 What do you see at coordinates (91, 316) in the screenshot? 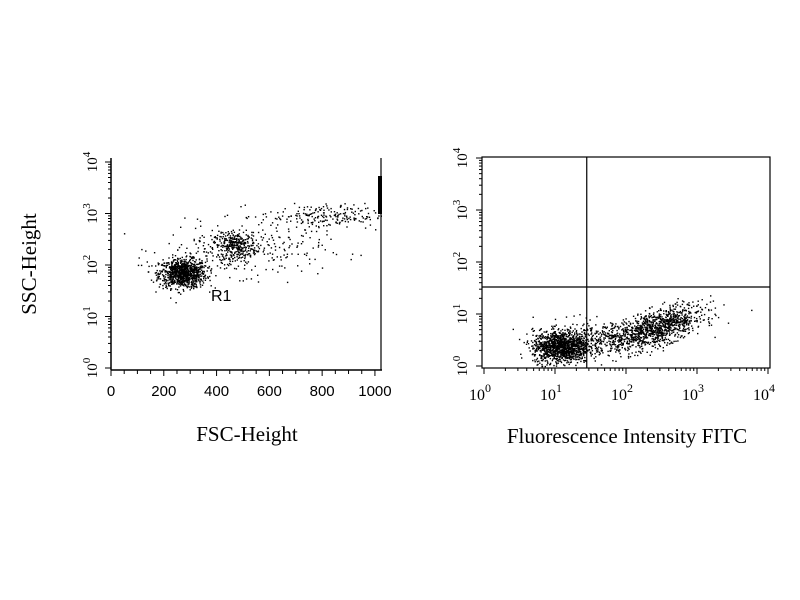
I see `left-y-tick-label: 101` at bounding box center [91, 316].